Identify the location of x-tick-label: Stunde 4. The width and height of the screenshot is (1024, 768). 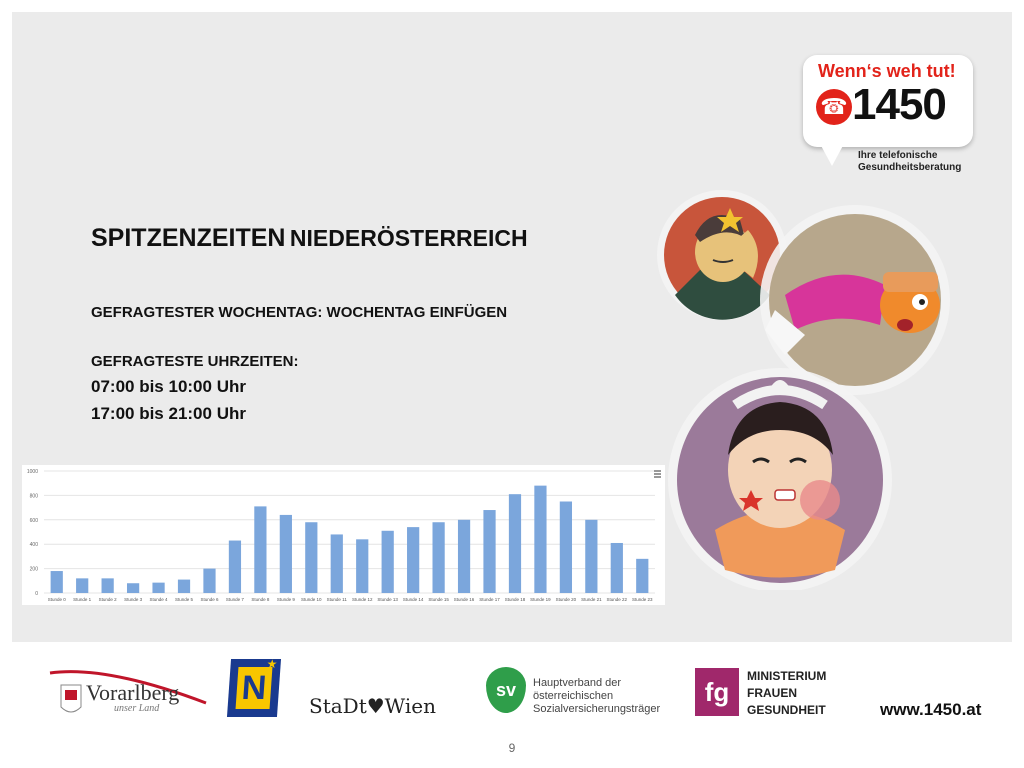
(159, 599).